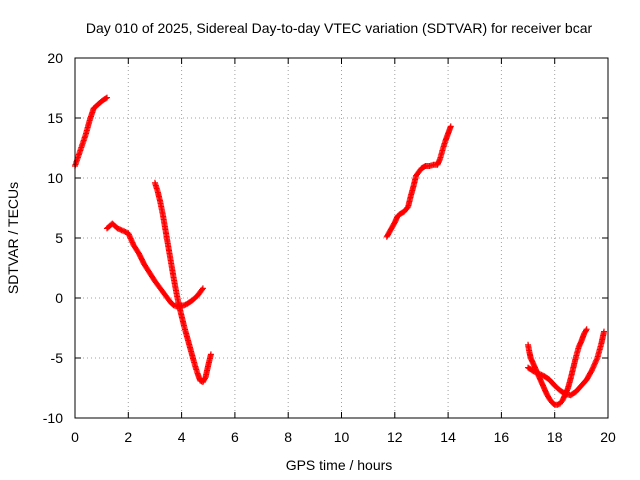 This screenshot has width=640, height=480. What do you see at coordinates (448, 437) in the screenshot?
I see `x-tick-label: 14` at bounding box center [448, 437].